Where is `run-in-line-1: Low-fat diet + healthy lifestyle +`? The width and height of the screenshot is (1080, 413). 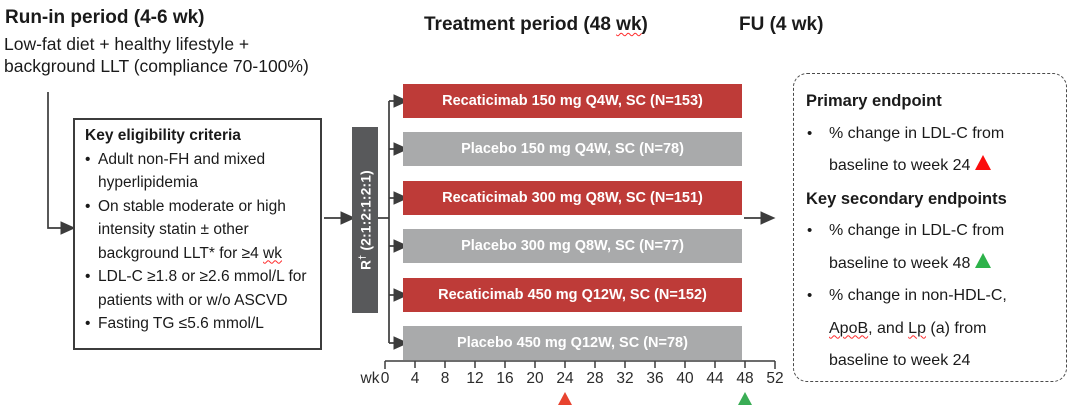
run-in-line-1: Low-fat diet + healthy lifestyle + is located at coordinates (127, 44).